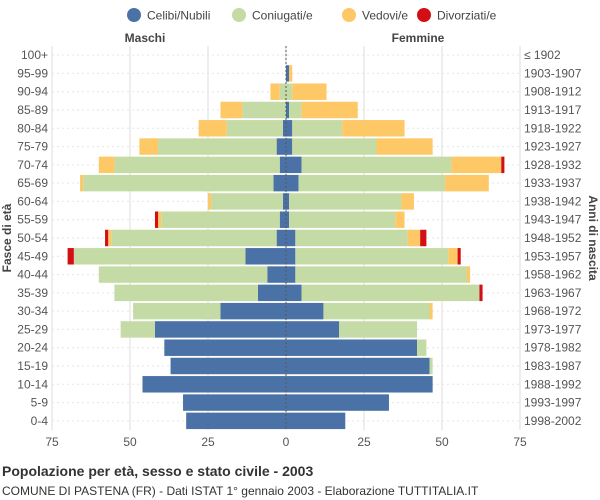  I want to click on age-group-label: 75-79, so click(32, 147).